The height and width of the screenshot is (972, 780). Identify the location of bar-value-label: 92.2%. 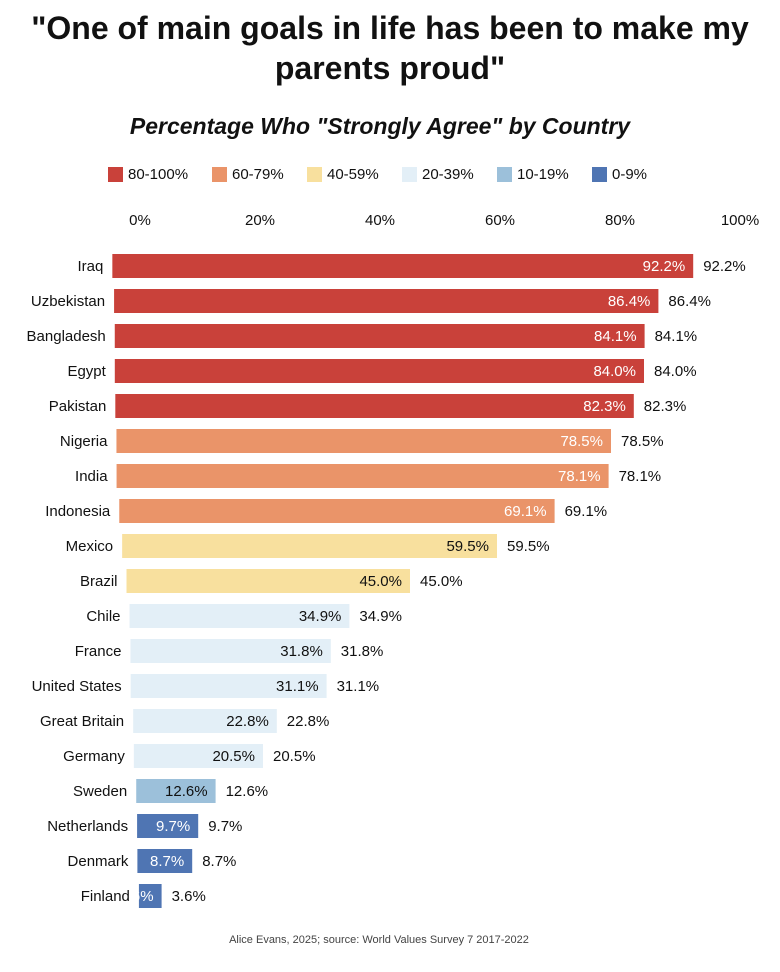
(724, 266).